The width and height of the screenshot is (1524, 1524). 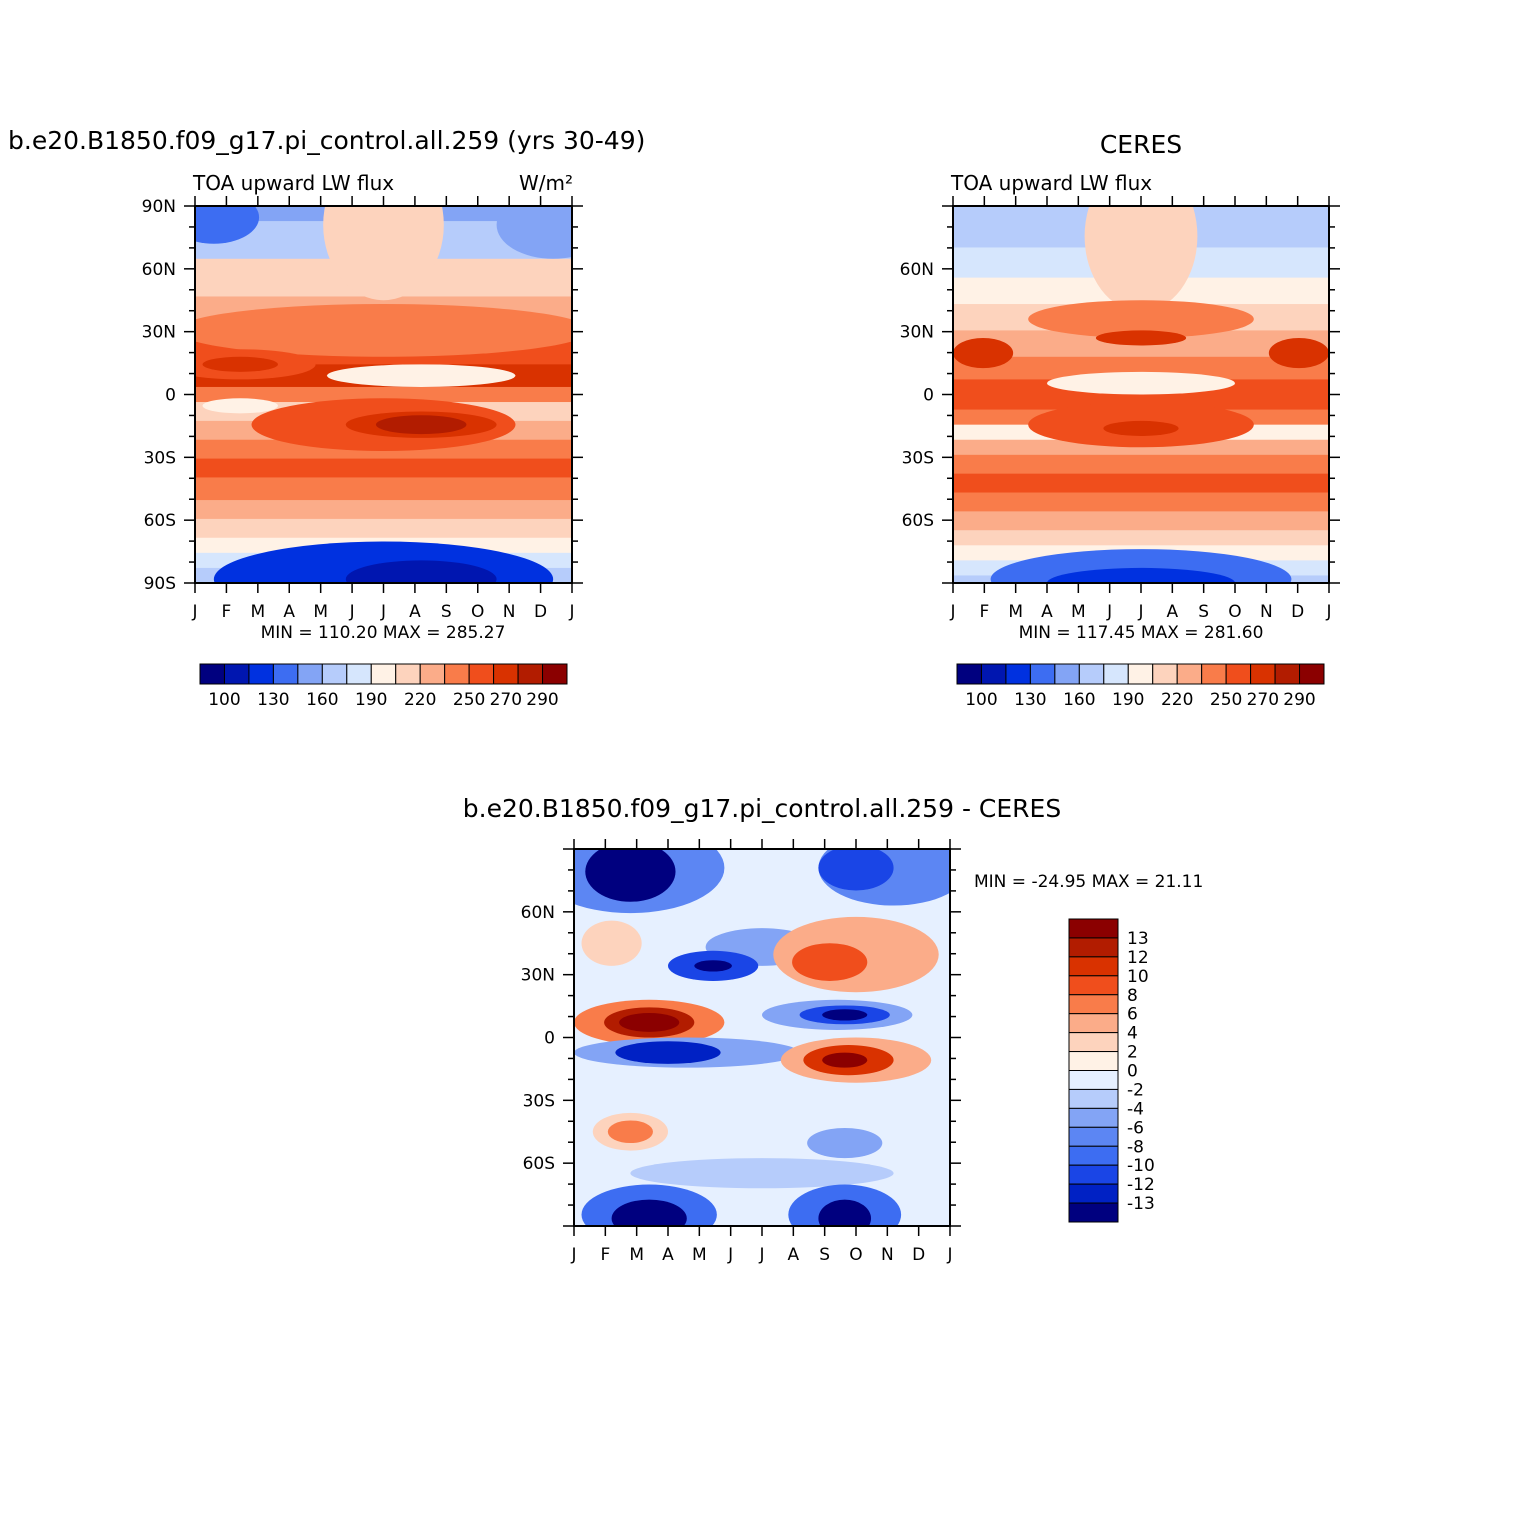 I want to click on colorbar-label: 220, so click(x=420, y=700).